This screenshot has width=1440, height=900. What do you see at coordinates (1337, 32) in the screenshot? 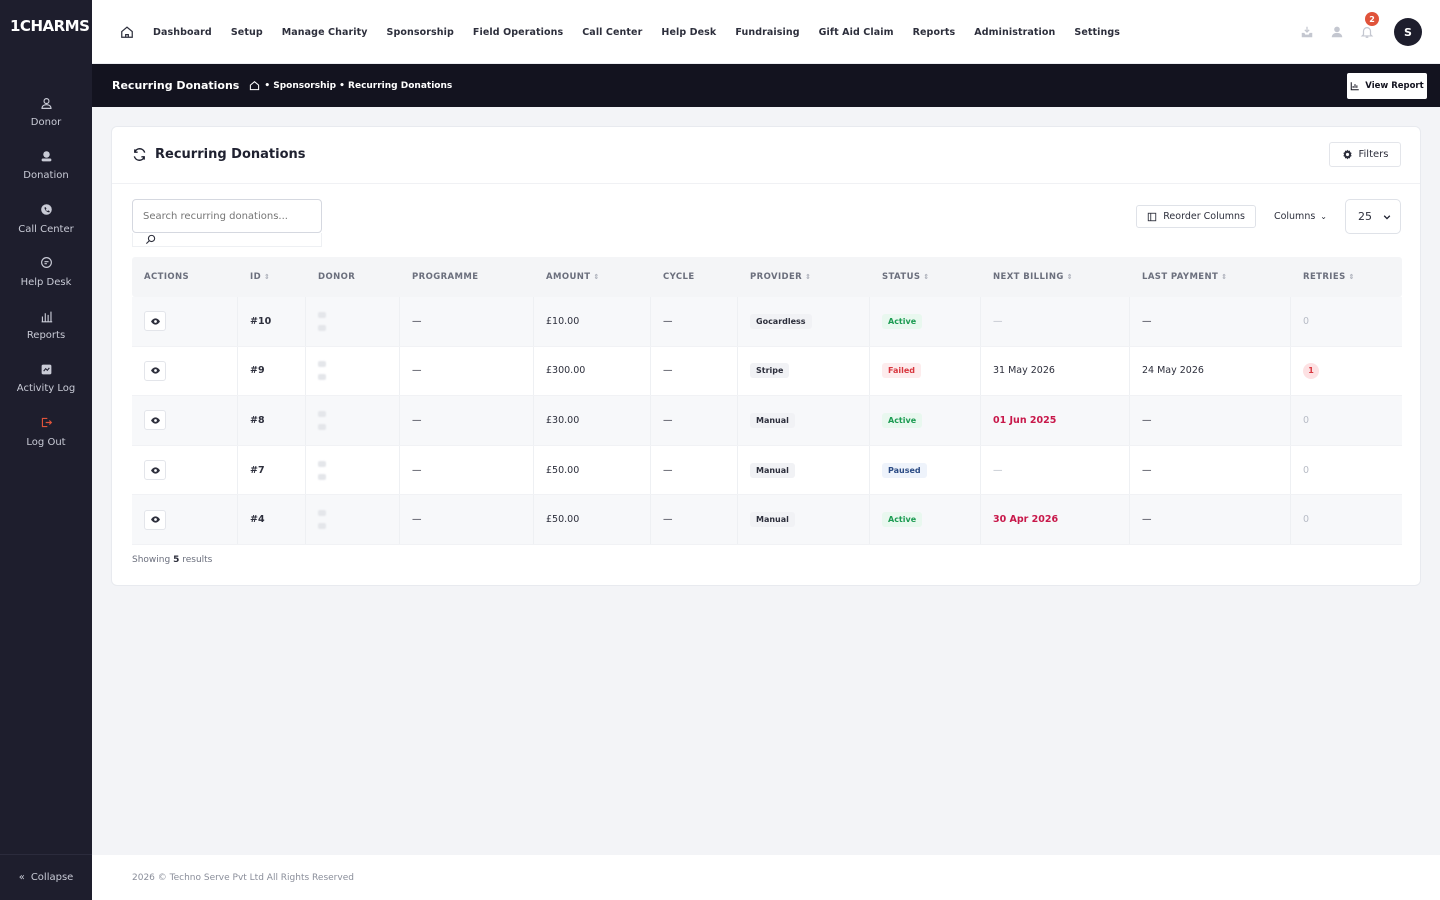
I see `user-profile-icon` at bounding box center [1337, 32].